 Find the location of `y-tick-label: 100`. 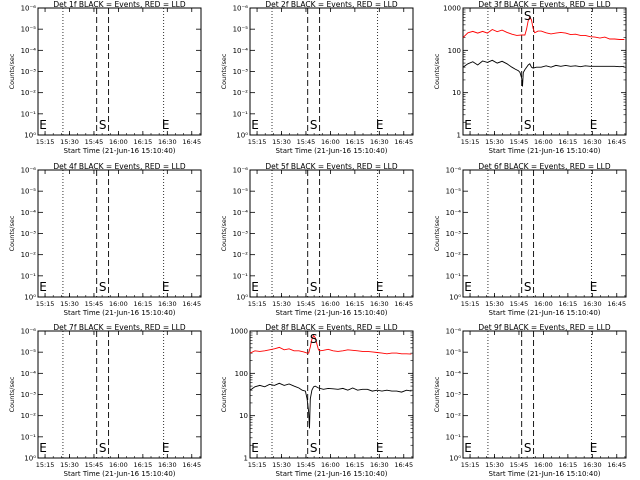

y-tick-label: 100 is located at coordinates (241, 374).